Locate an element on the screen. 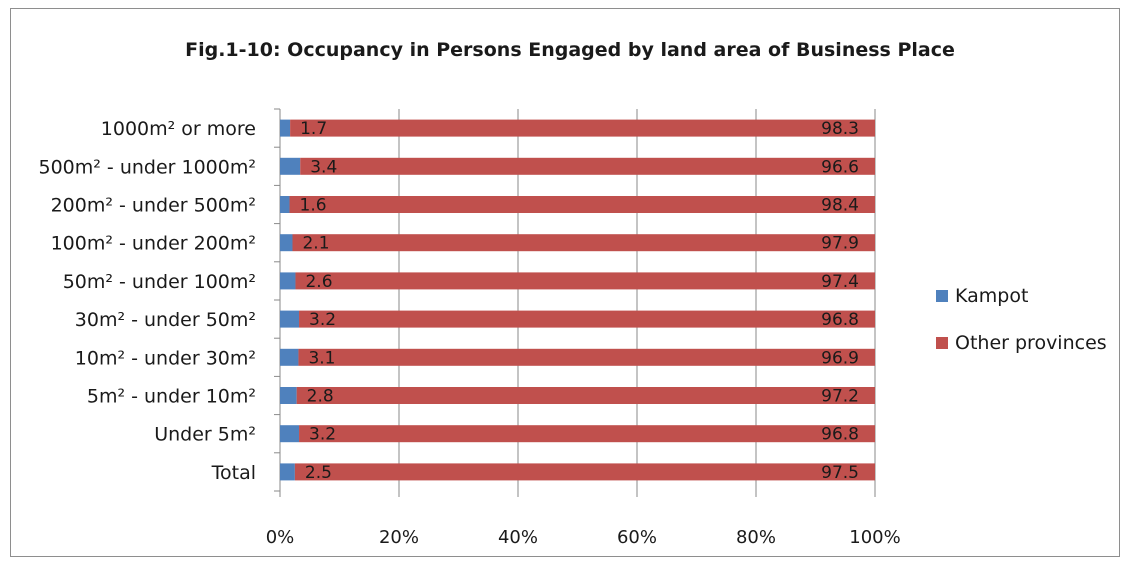  data-label-other-provinces: 97.2 is located at coordinates (840, 397).